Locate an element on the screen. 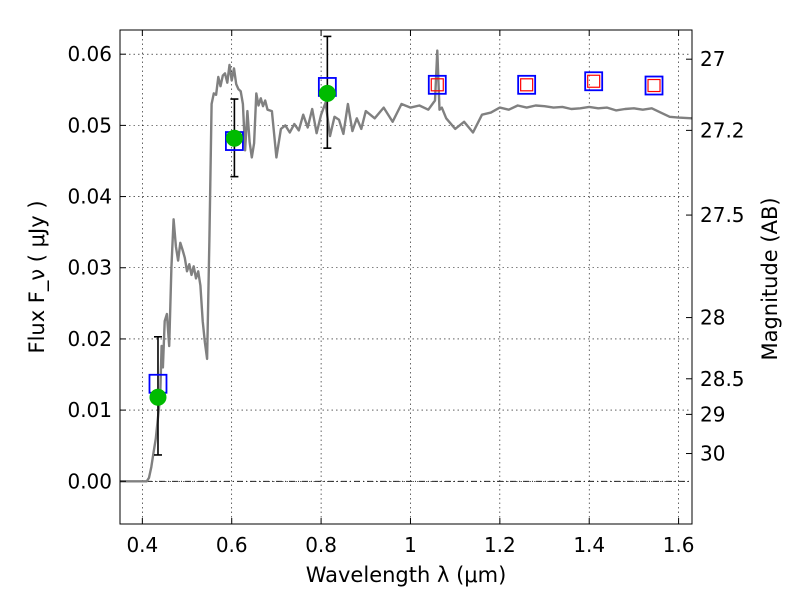 Image resolution: width=800 pixels, height=604 pixels. right-tick-label: 27.2 is located at coordinates (722, 130).